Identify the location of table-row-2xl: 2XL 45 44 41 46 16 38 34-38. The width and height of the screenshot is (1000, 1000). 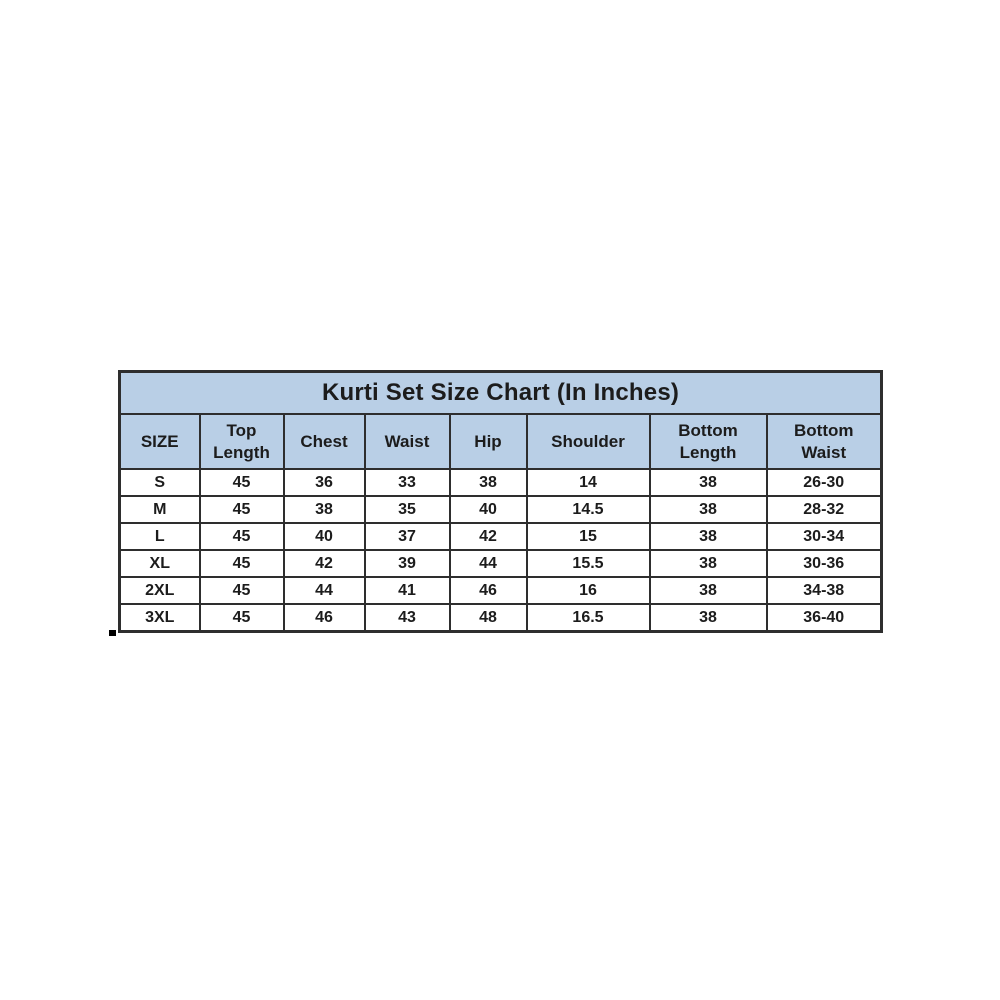
(500, 590).